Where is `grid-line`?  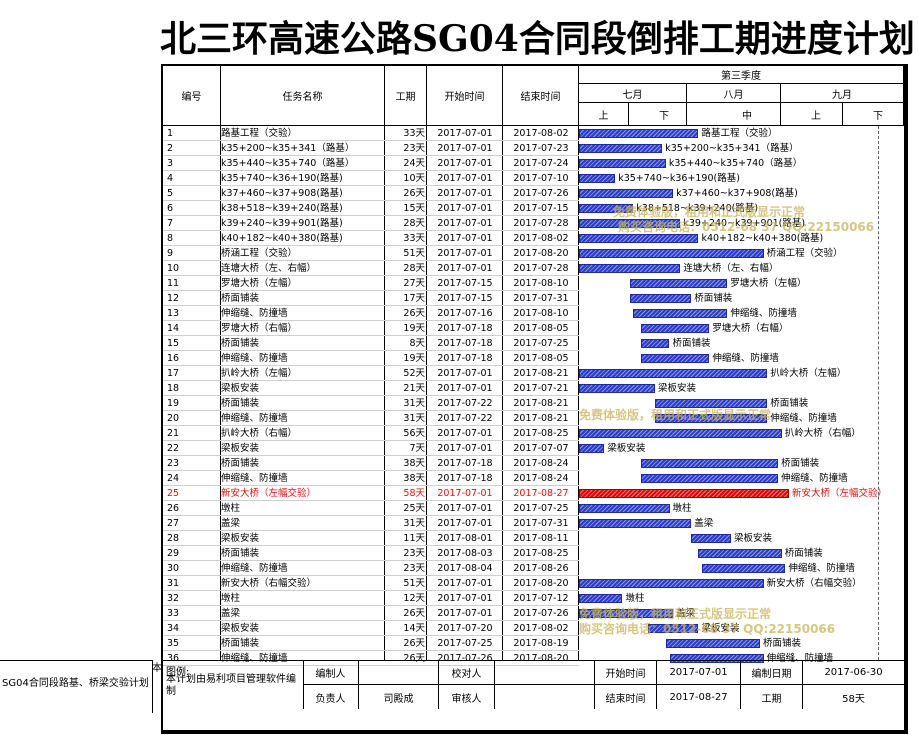
grid-line is located at coordinates (384, 393).